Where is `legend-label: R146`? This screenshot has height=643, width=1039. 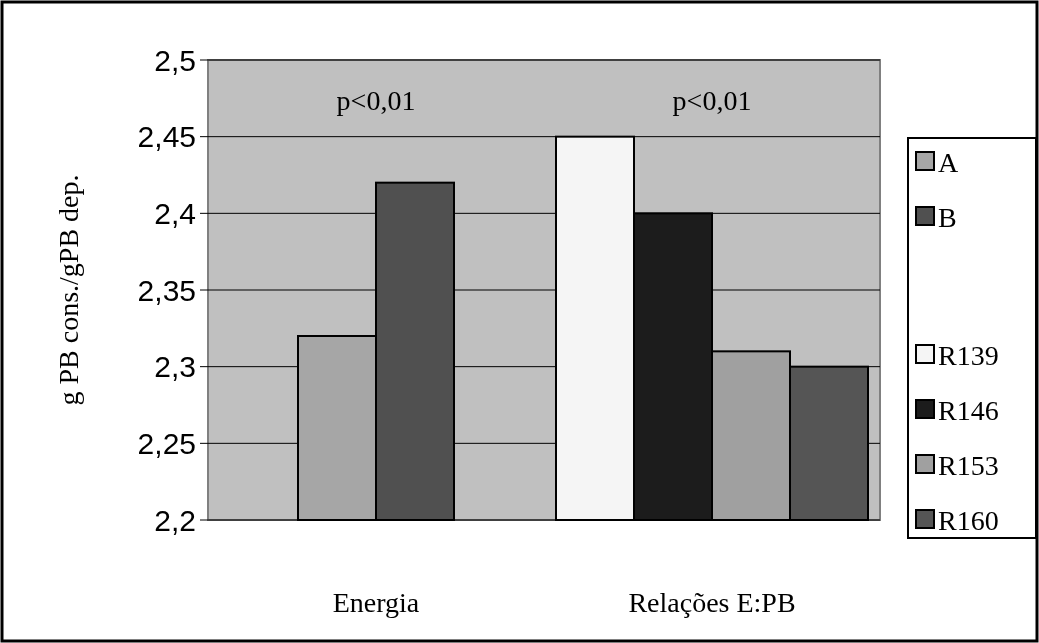
legend-label: R146 is located at coordinates (968, 410).